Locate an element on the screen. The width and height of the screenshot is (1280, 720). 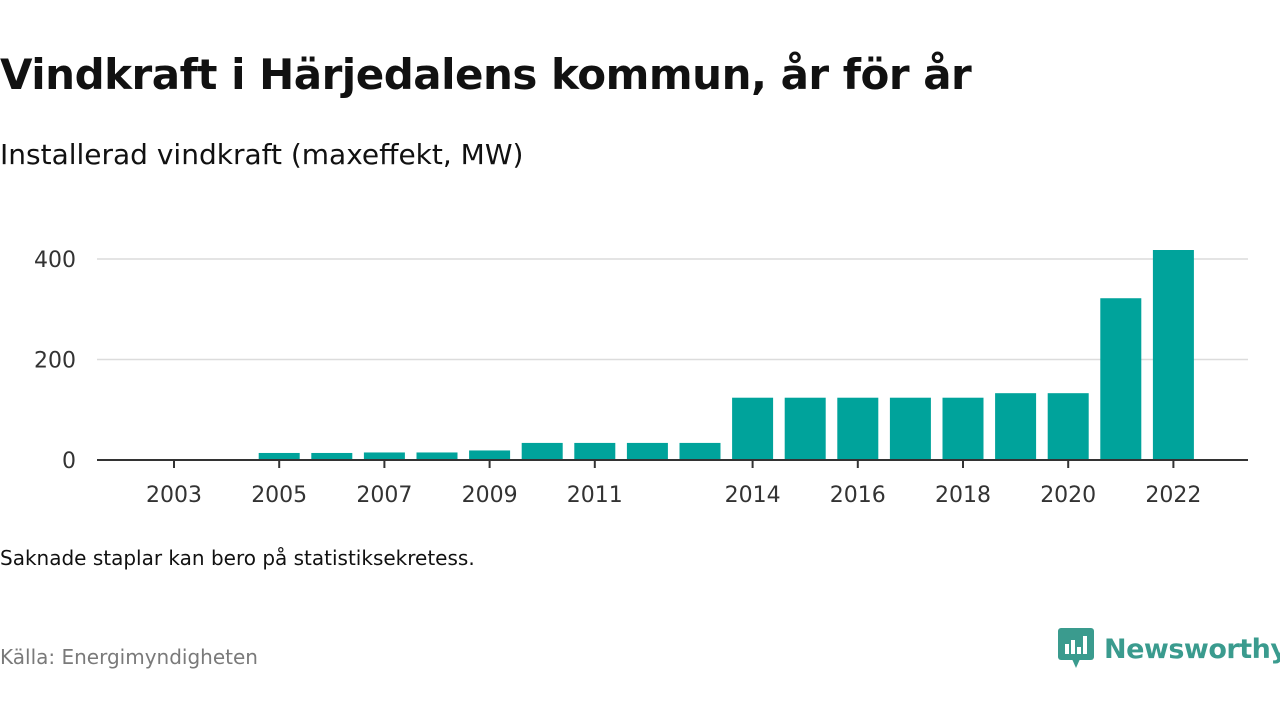
bar-2005 is located at coordinates (279, 456).